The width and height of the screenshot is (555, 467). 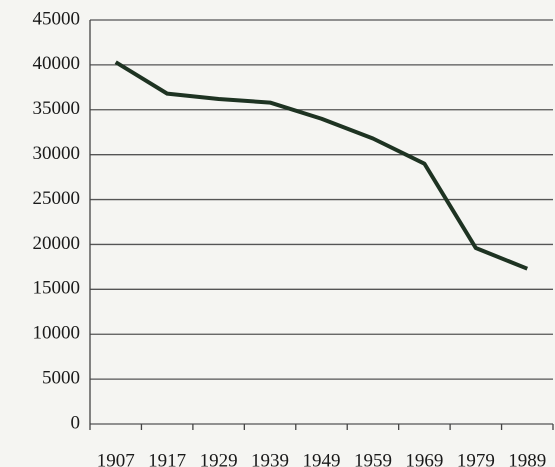 I want to click on x-tick-label: 1929, so click(x=219, y=458).